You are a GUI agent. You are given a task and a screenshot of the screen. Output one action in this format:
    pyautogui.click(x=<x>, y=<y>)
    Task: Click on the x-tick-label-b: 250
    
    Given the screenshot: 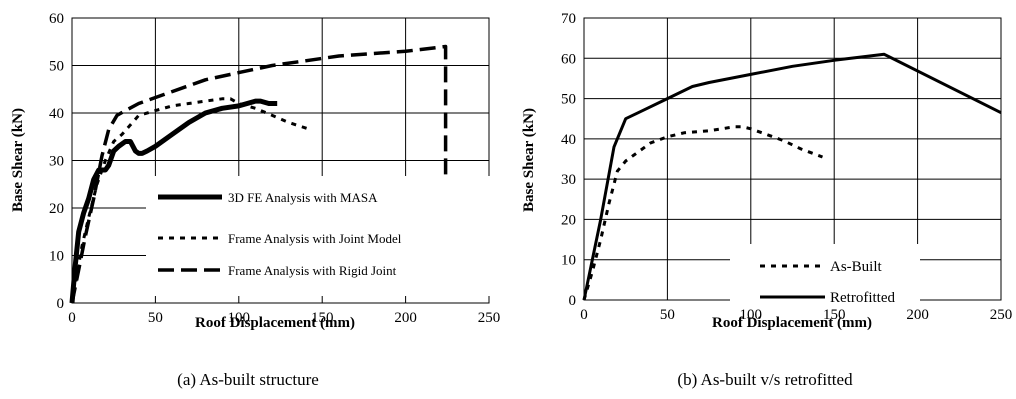 What is the action you would take?
    pyautogui.click(x=1001, y=315)
    